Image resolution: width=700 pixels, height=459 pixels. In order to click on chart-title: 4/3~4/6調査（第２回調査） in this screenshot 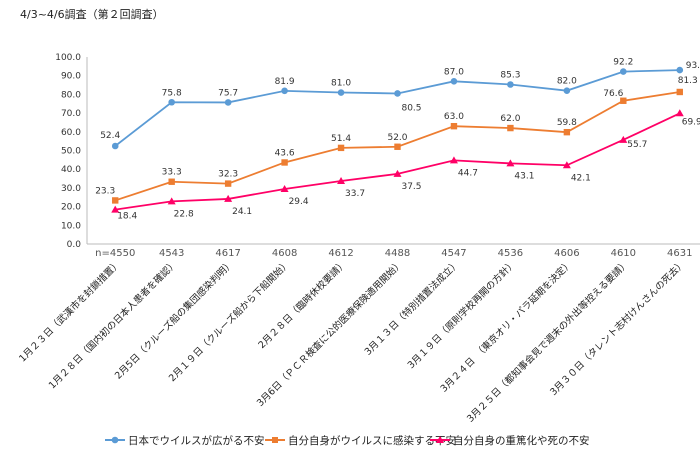, I will do `click(92, 14)`.